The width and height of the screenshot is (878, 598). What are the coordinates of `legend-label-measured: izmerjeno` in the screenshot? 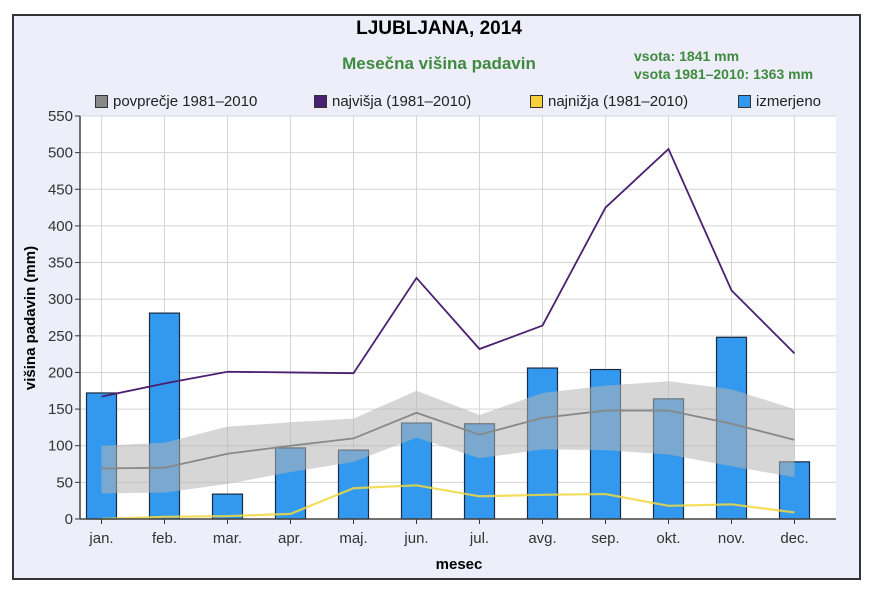 It's located at (789, 101).